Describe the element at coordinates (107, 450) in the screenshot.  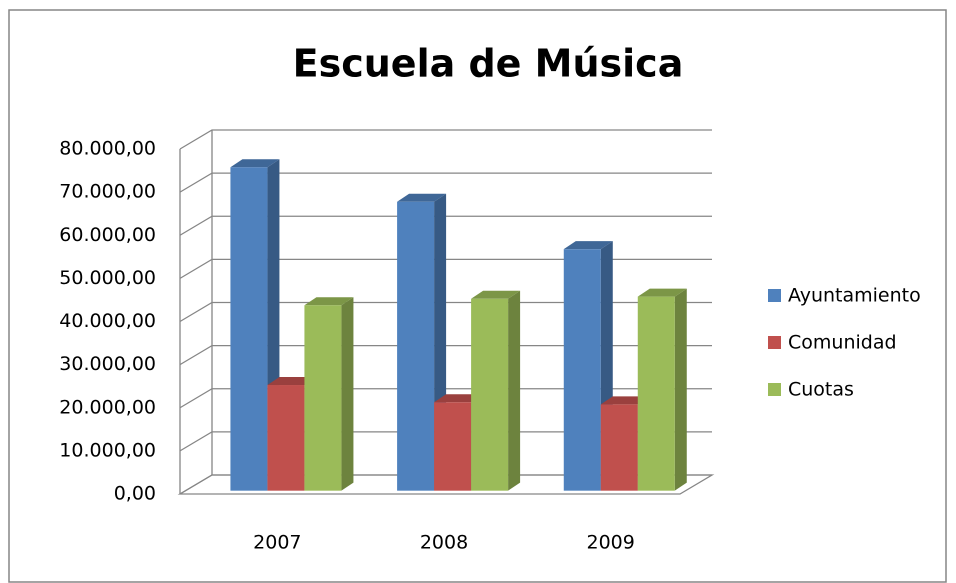
I see `y-tick-label: 10.000,00` at that location.